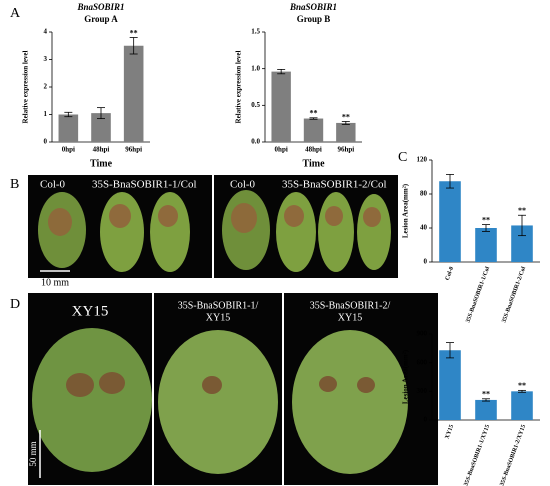 Image resolution: width=550 pixels, height=486 pixels. What do you see at coordinates (424, 228) in the screenshot?
I see `y-tick-label: 40` at bounding box center [424, 228].